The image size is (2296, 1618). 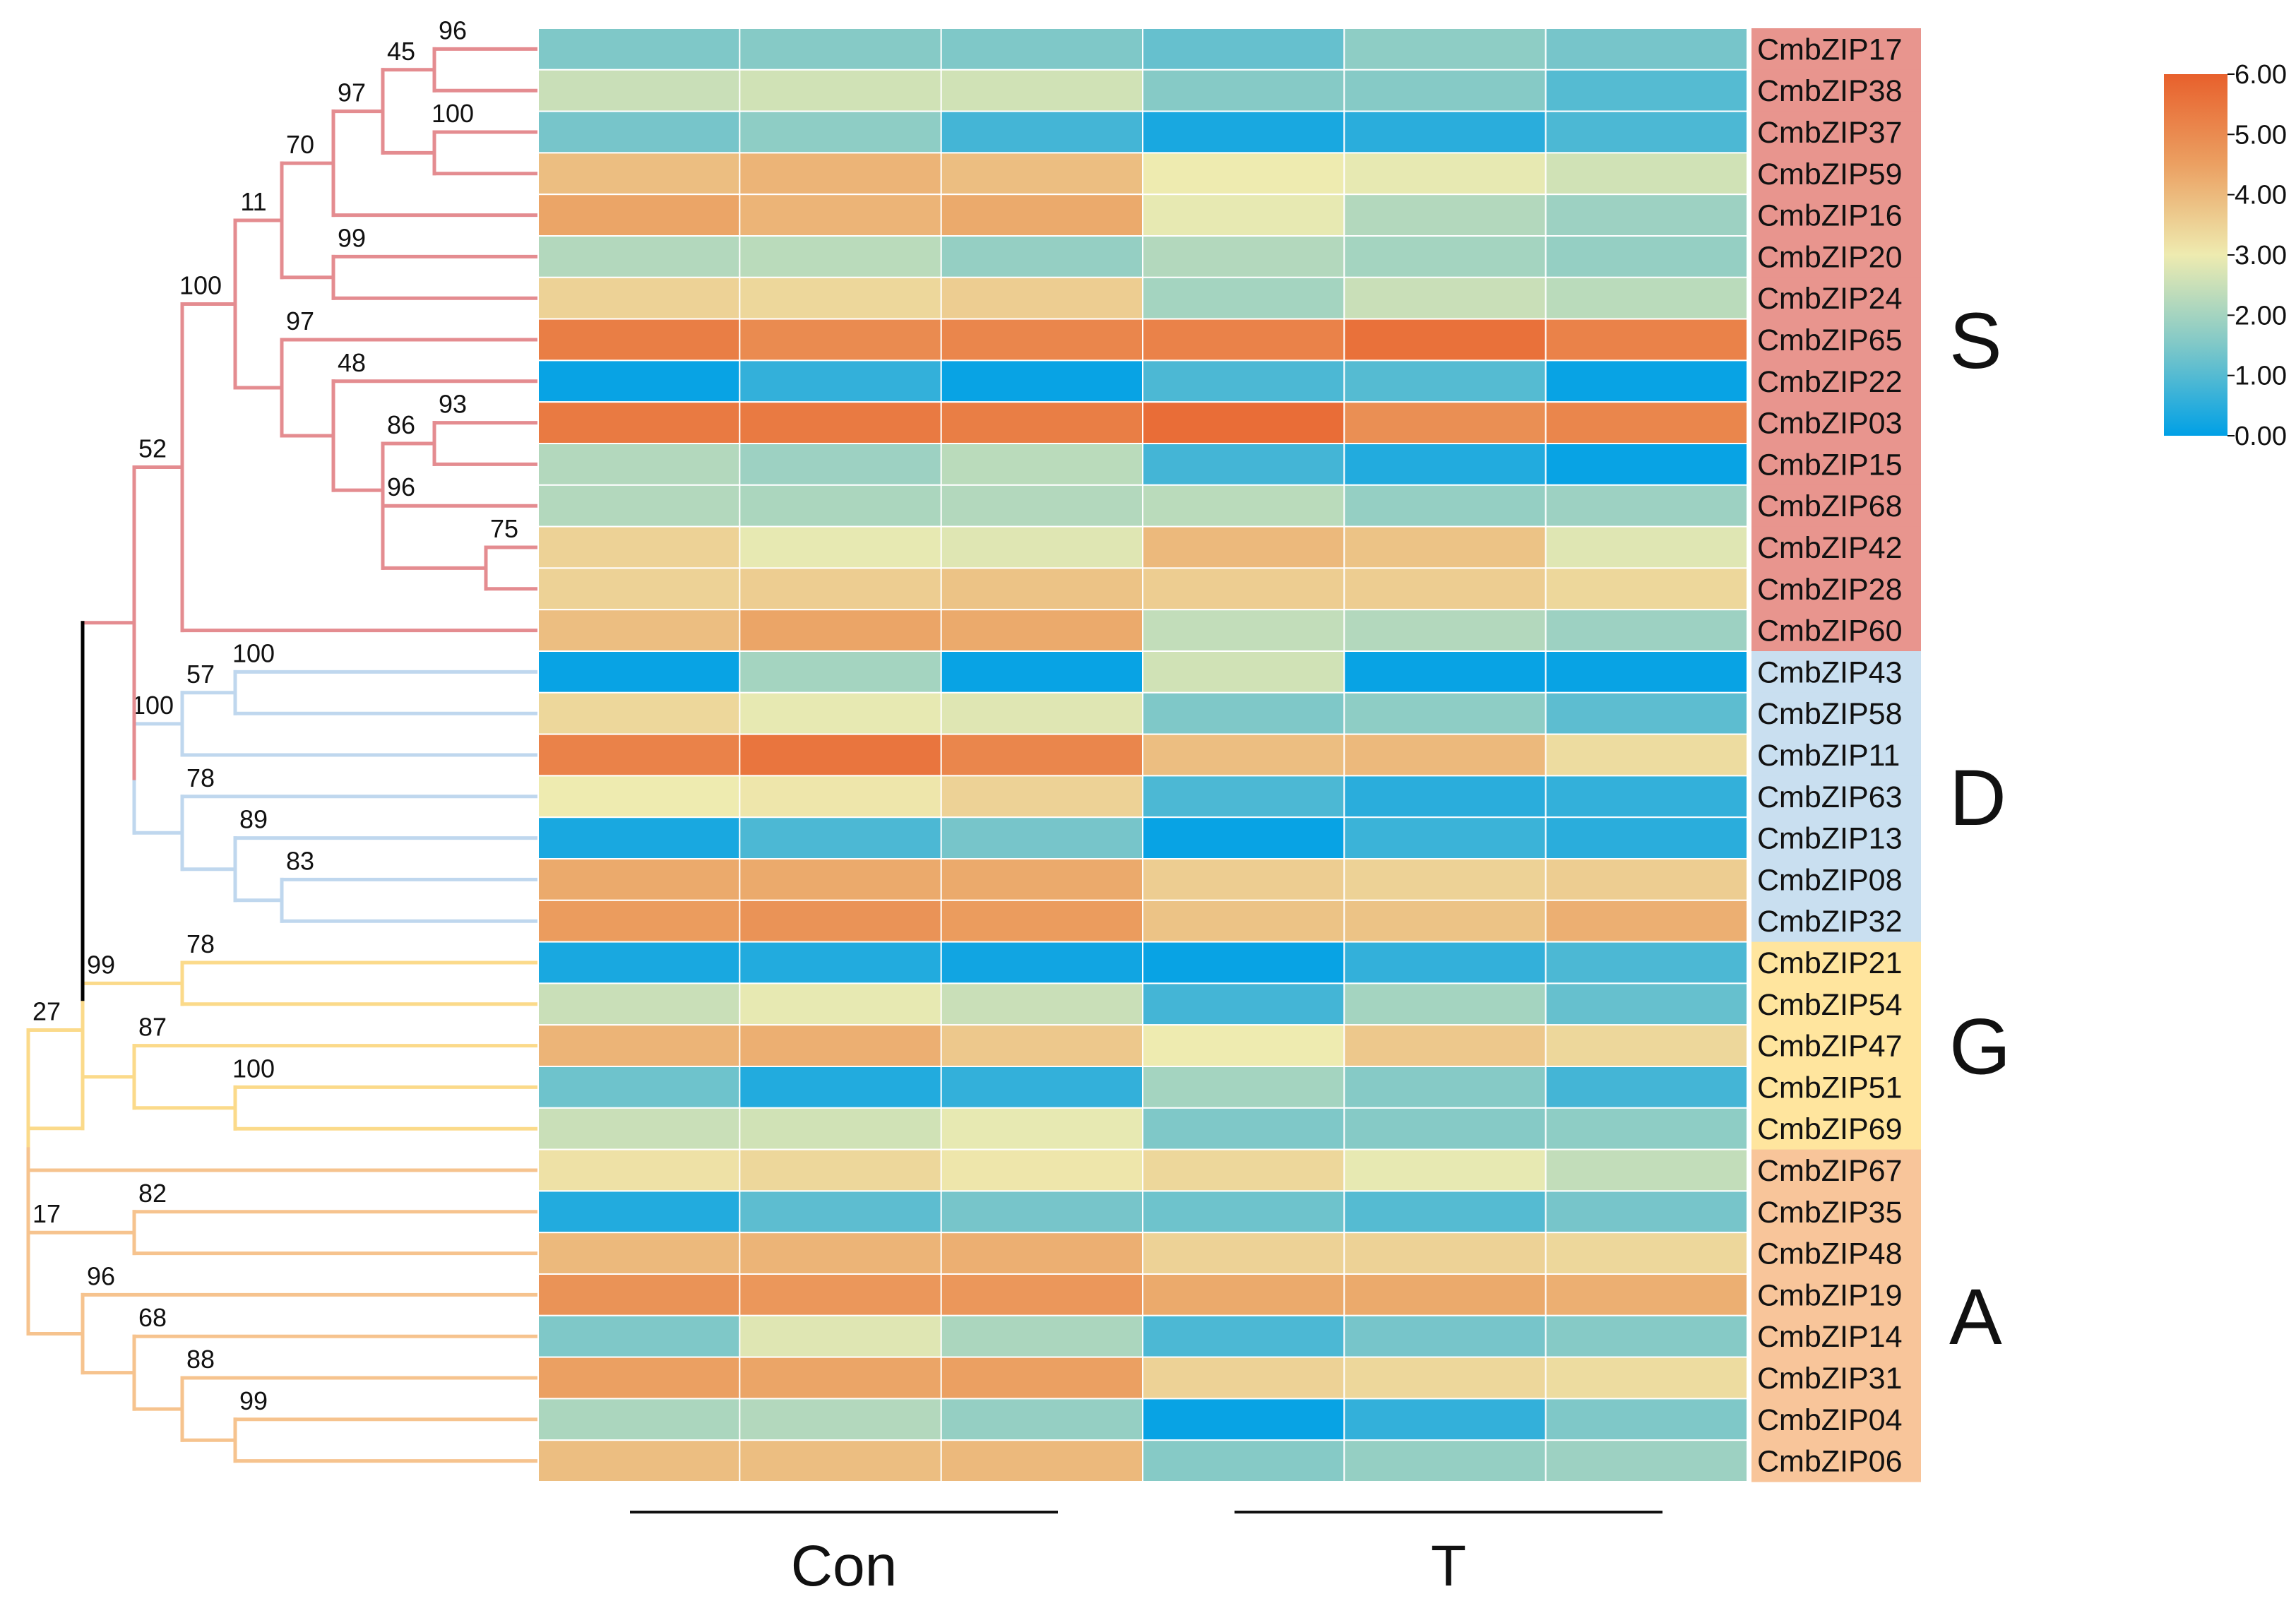 I want to click on bootstrap-label: 97, so click(x=352, y=92).